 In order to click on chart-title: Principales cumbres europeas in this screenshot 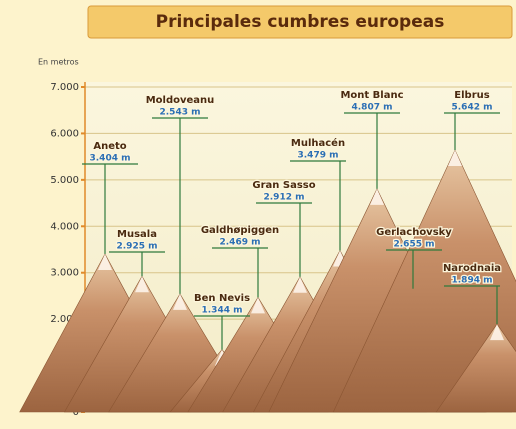, I will do `click(300, 22)`.